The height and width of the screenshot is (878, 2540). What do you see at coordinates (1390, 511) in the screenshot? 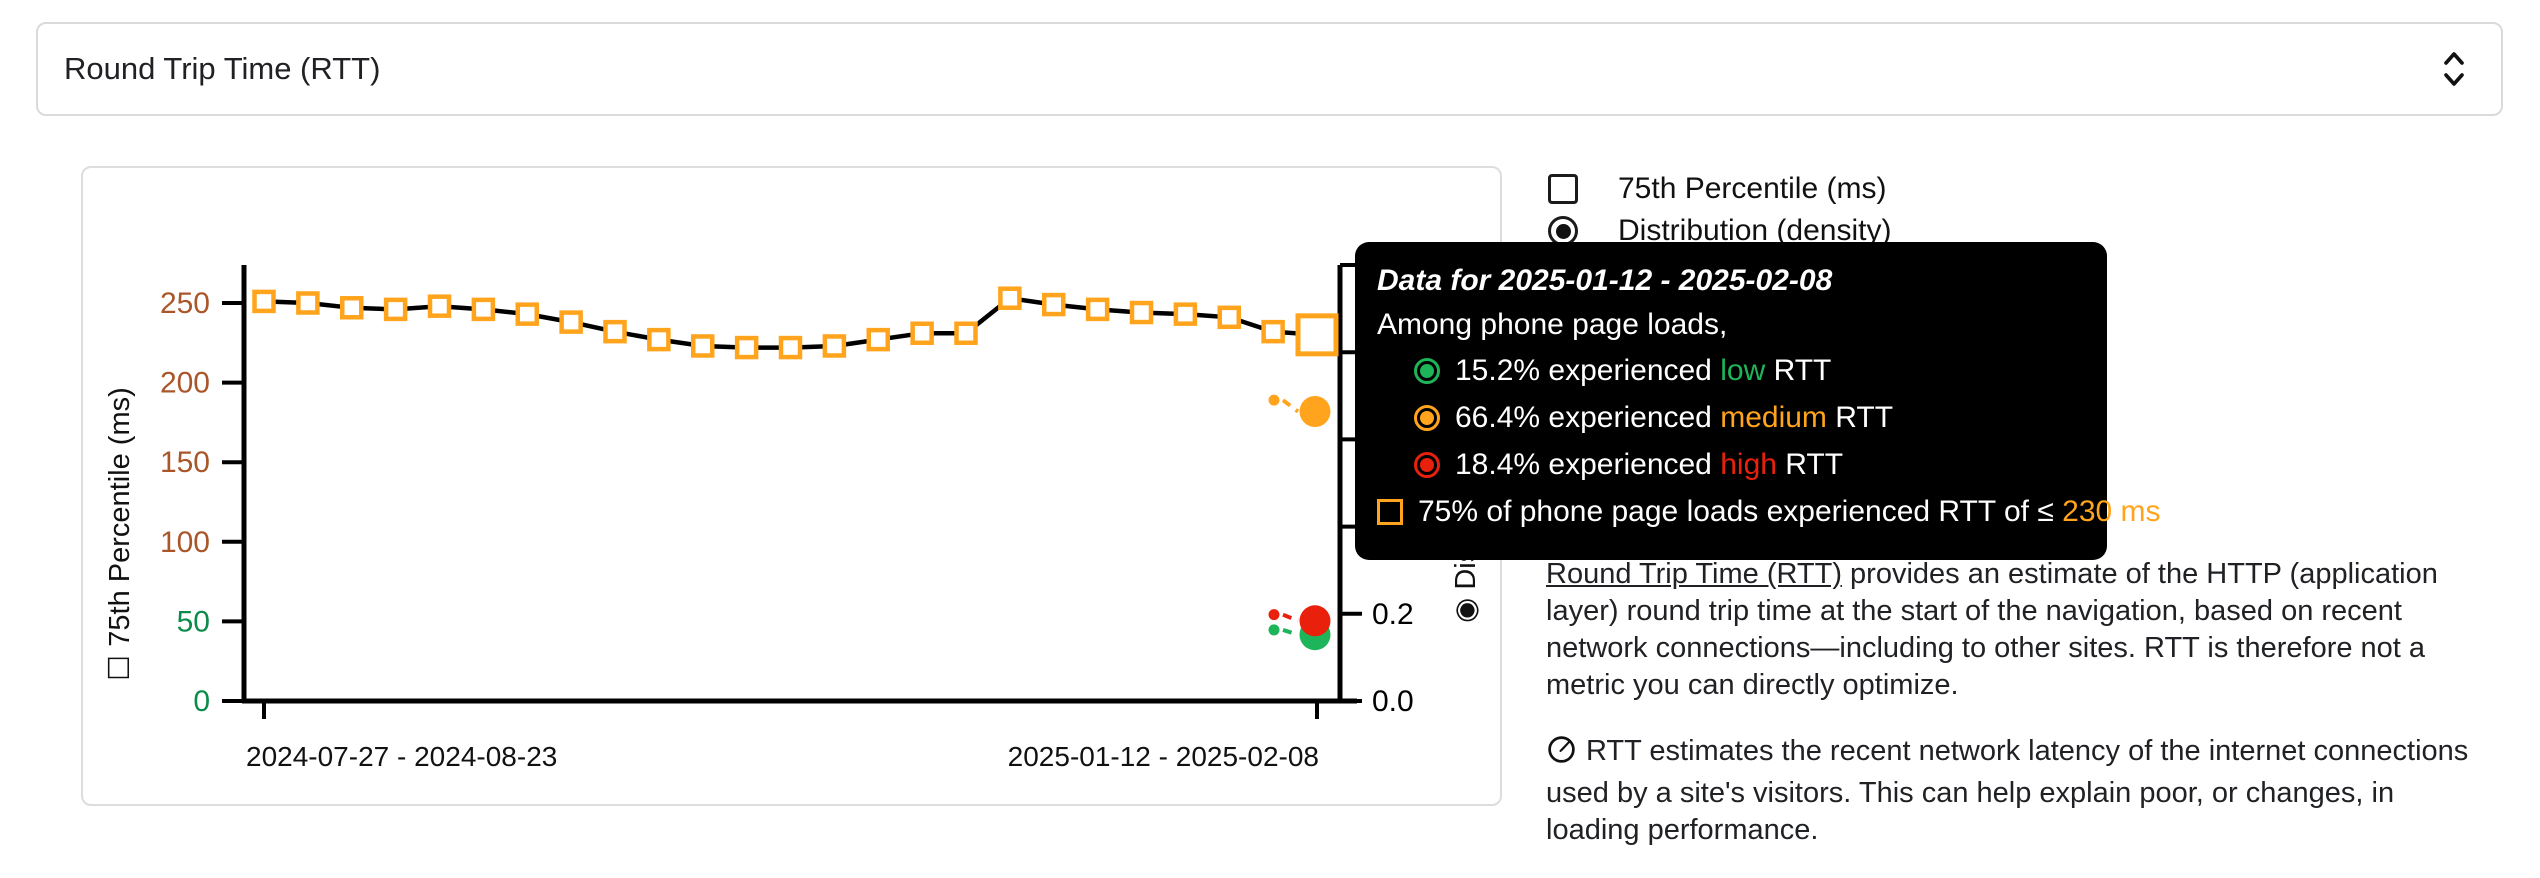
I see `percentile-square-icon` at bounding box center [1390, 511].